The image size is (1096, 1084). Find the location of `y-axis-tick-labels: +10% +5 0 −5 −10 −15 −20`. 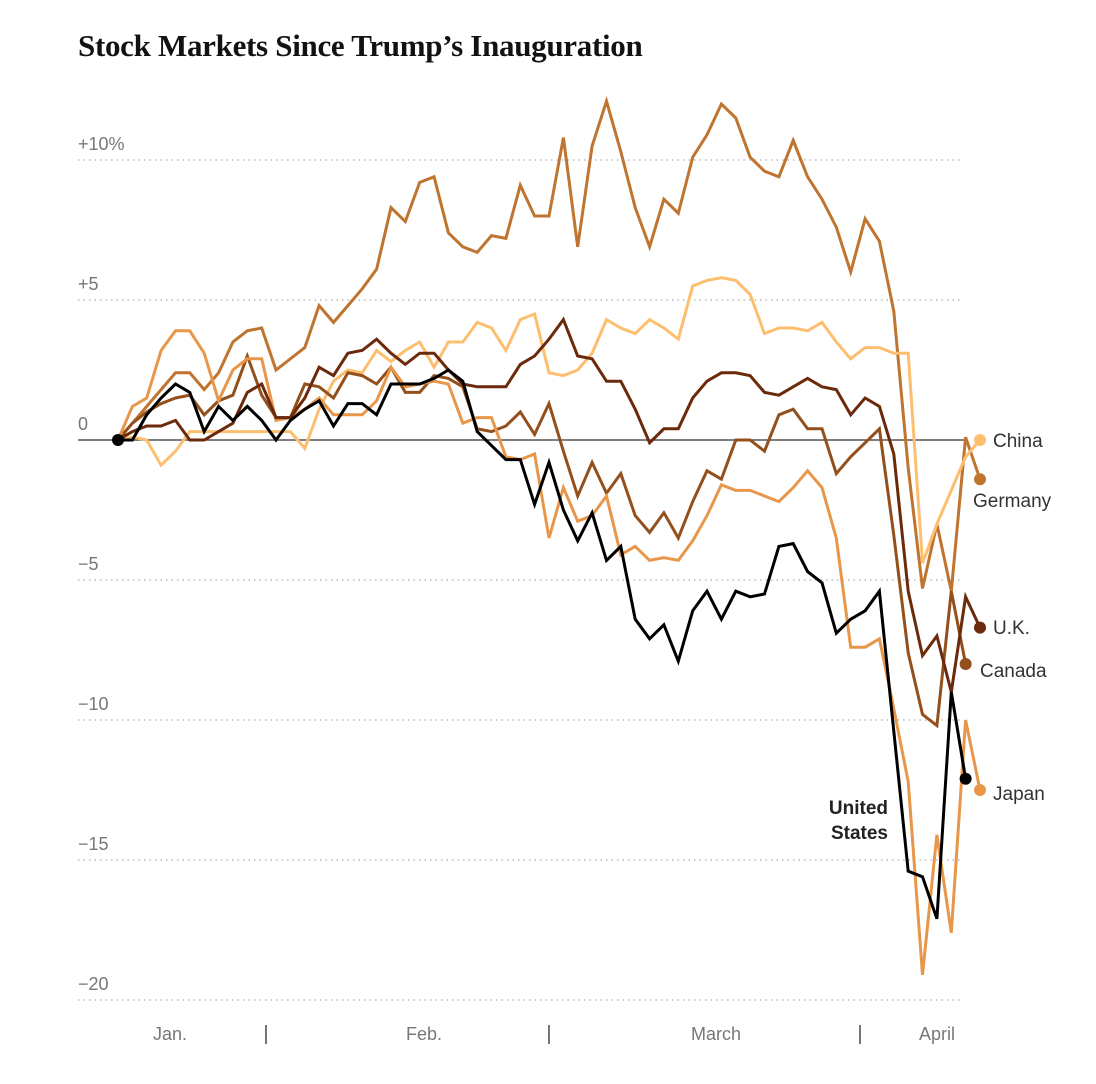

y-axis-tick-labels: +10% +5 0 −5 −10 −15 −20 is located at coordinates (101, 564).